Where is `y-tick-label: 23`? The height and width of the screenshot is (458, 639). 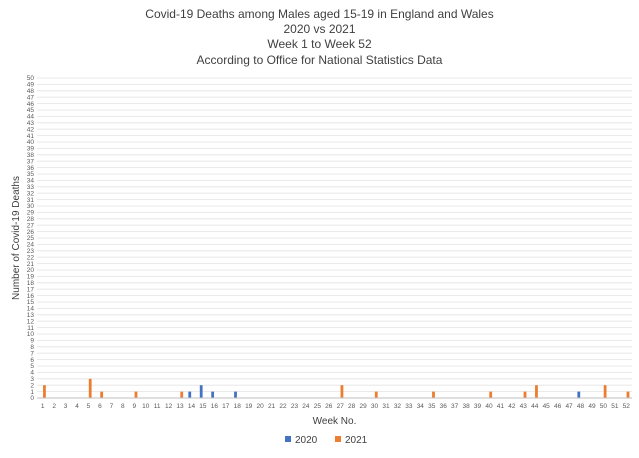
y-tick-label: 23 is located at coordinates (31, 251).